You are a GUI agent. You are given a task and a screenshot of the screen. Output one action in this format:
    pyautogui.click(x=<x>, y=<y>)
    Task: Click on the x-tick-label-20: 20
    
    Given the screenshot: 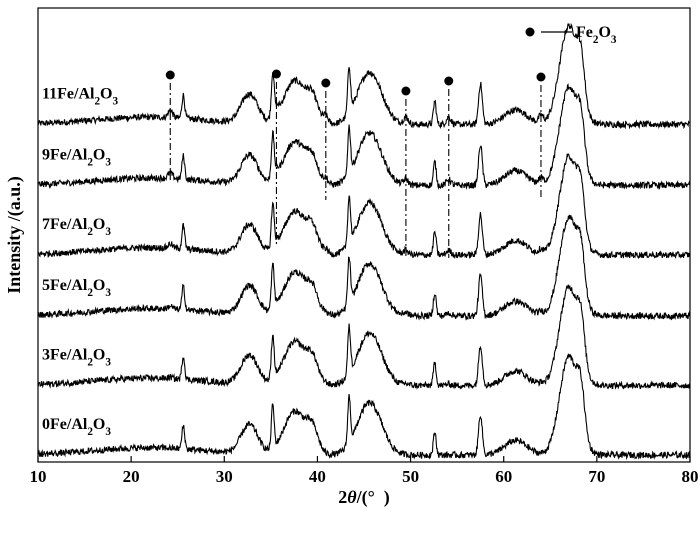 What is the action you would take?
    pyautogui.click(x=131, y=476)
    